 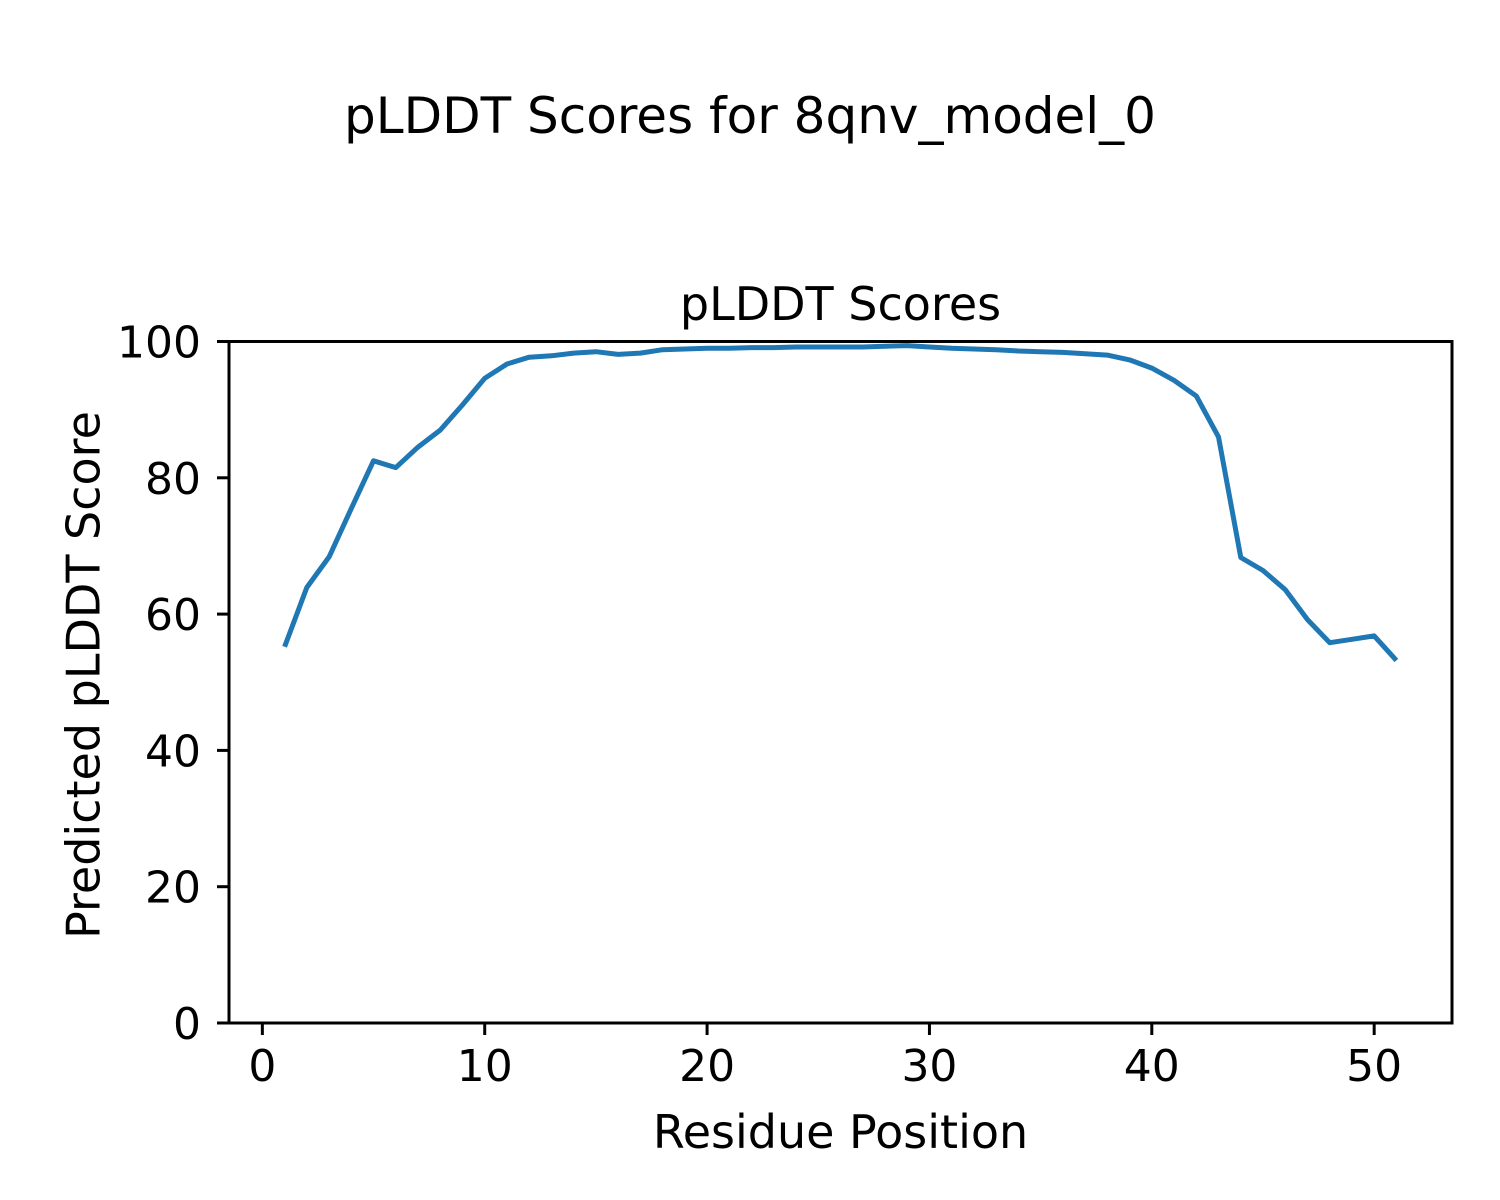 What do you see at coordinates (840, 304) in the screenshot?
I see `axes-title: pLDDT Scores` at bounding box center [840, 304].